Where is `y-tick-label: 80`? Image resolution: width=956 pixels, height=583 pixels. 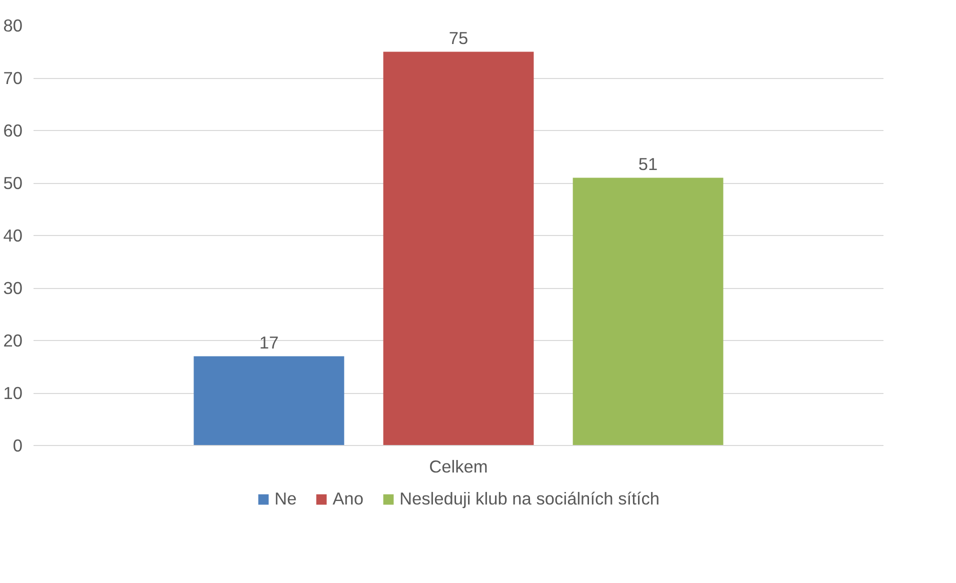 y-tick-label: 80 is located at coordinates (13, 26).